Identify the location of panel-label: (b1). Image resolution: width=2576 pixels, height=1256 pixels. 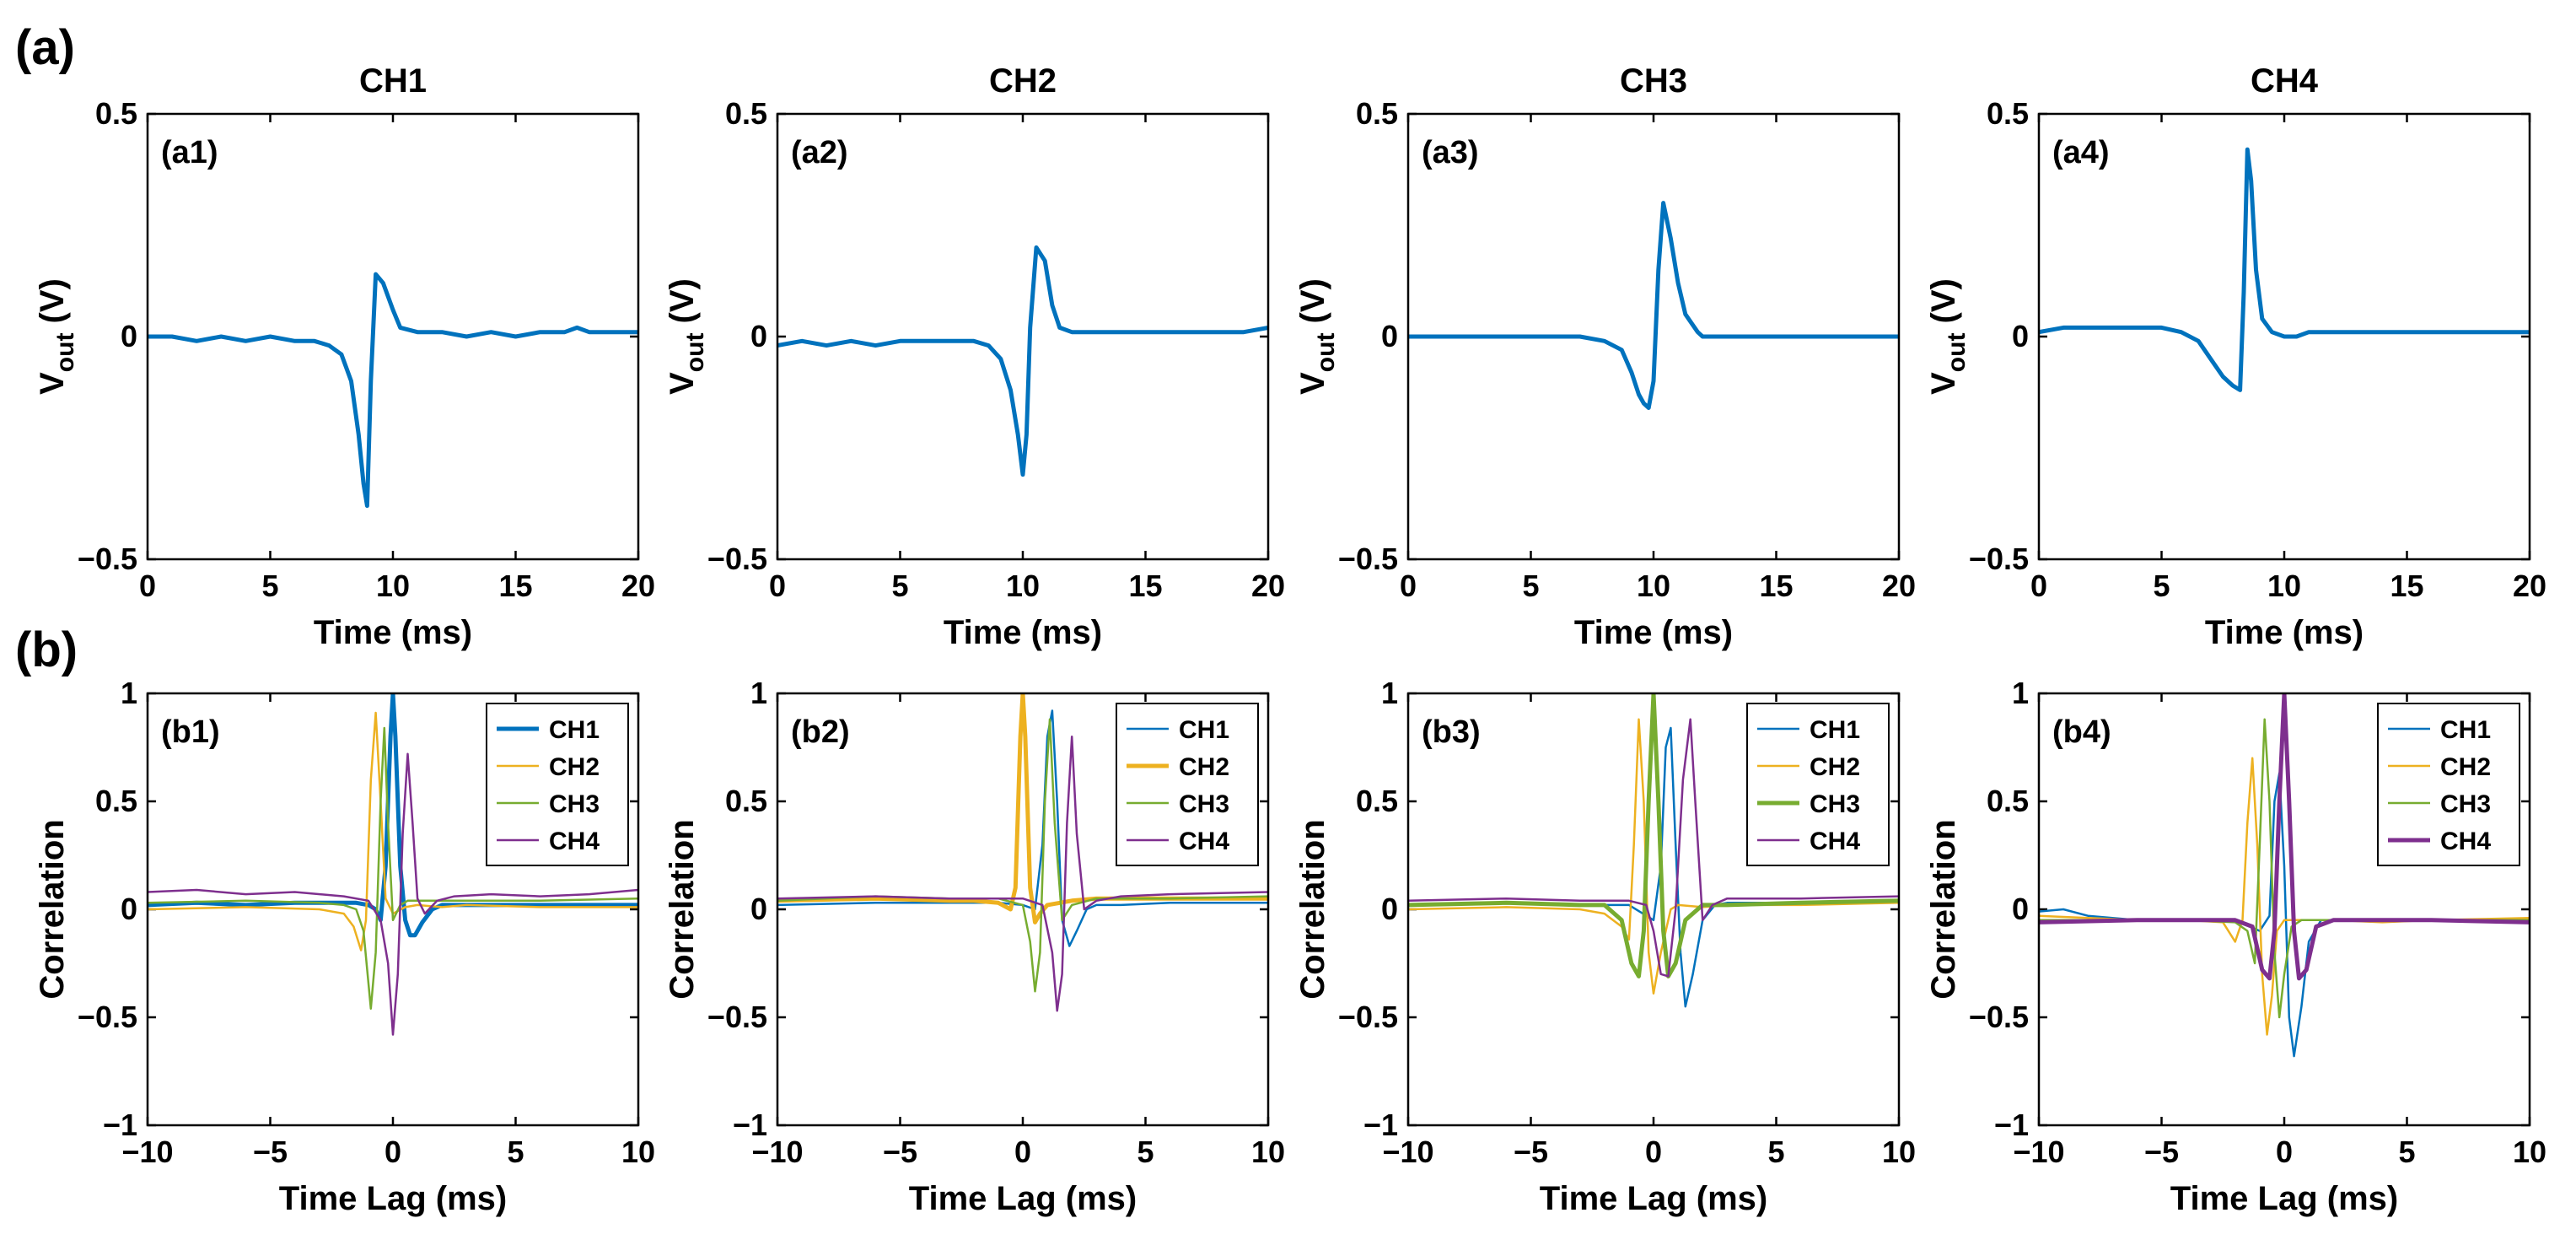
(191, 732).